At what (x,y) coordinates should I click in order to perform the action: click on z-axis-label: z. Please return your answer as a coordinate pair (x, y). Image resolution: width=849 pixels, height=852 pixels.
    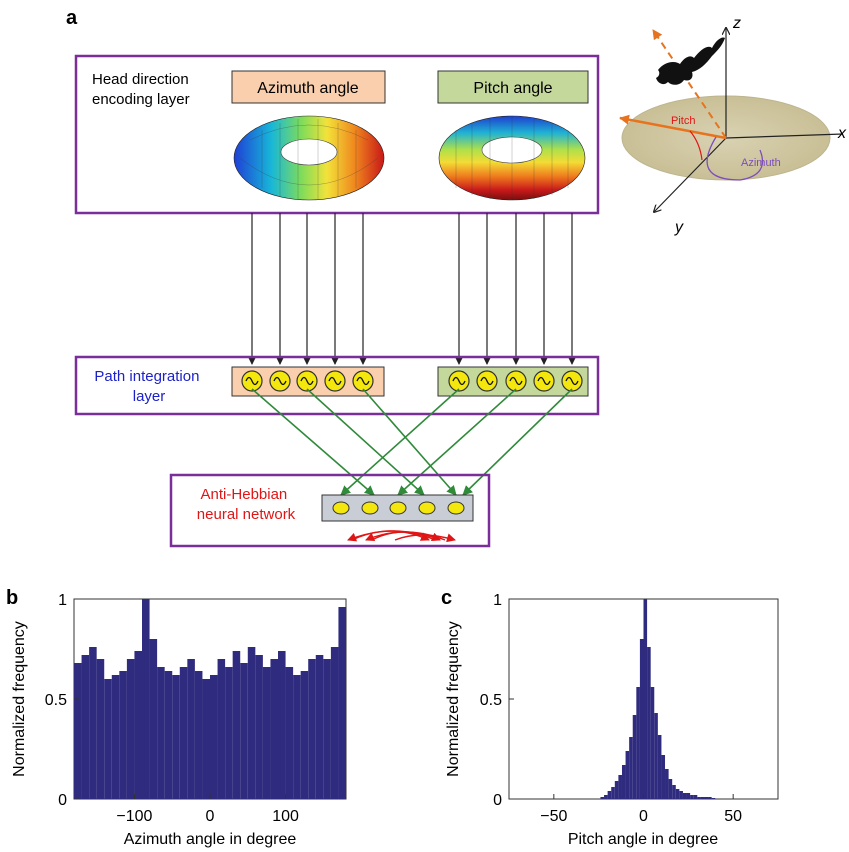
    Looking at the image, I should click on (736, 23).